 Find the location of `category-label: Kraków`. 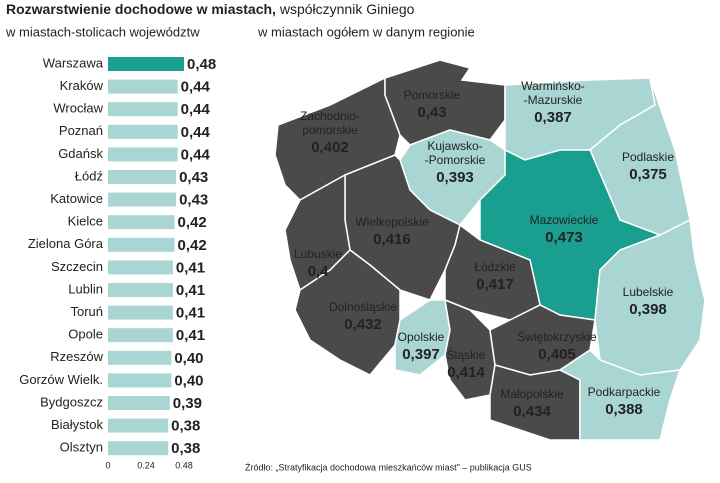

category-label: Kraków is located at coordinates (82, 85).